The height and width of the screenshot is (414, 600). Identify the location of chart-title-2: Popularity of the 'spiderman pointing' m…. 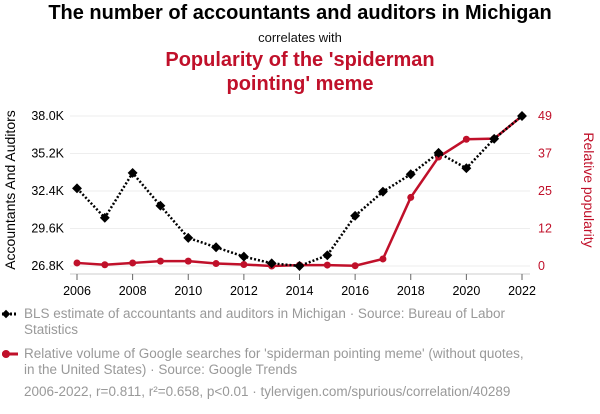
(300, 72).